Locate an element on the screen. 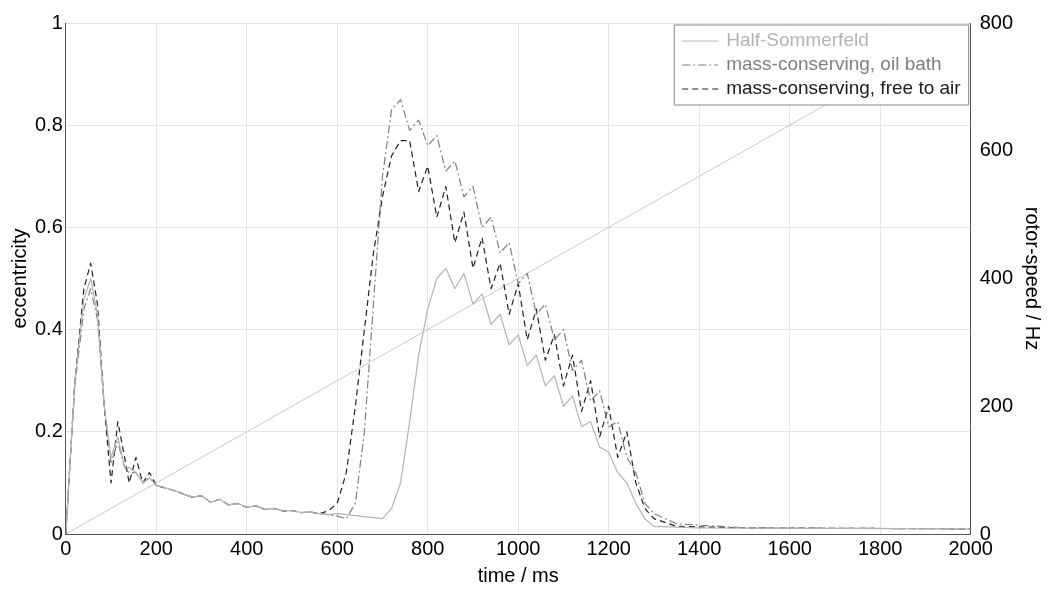 The width and height of the screenshot is (1061, 596). y2-axis-title: rotor-speed / Hz is located at coordinates (1033, 278).